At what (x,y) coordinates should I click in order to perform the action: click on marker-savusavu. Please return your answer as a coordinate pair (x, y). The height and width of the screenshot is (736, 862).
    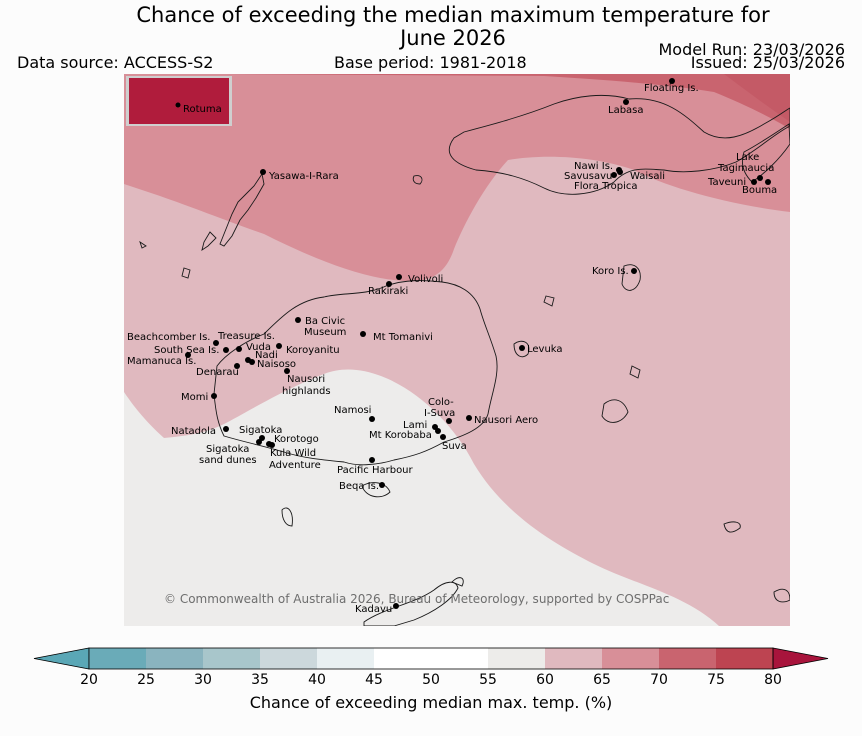
    Looking at the image, I should click on (614, 175).